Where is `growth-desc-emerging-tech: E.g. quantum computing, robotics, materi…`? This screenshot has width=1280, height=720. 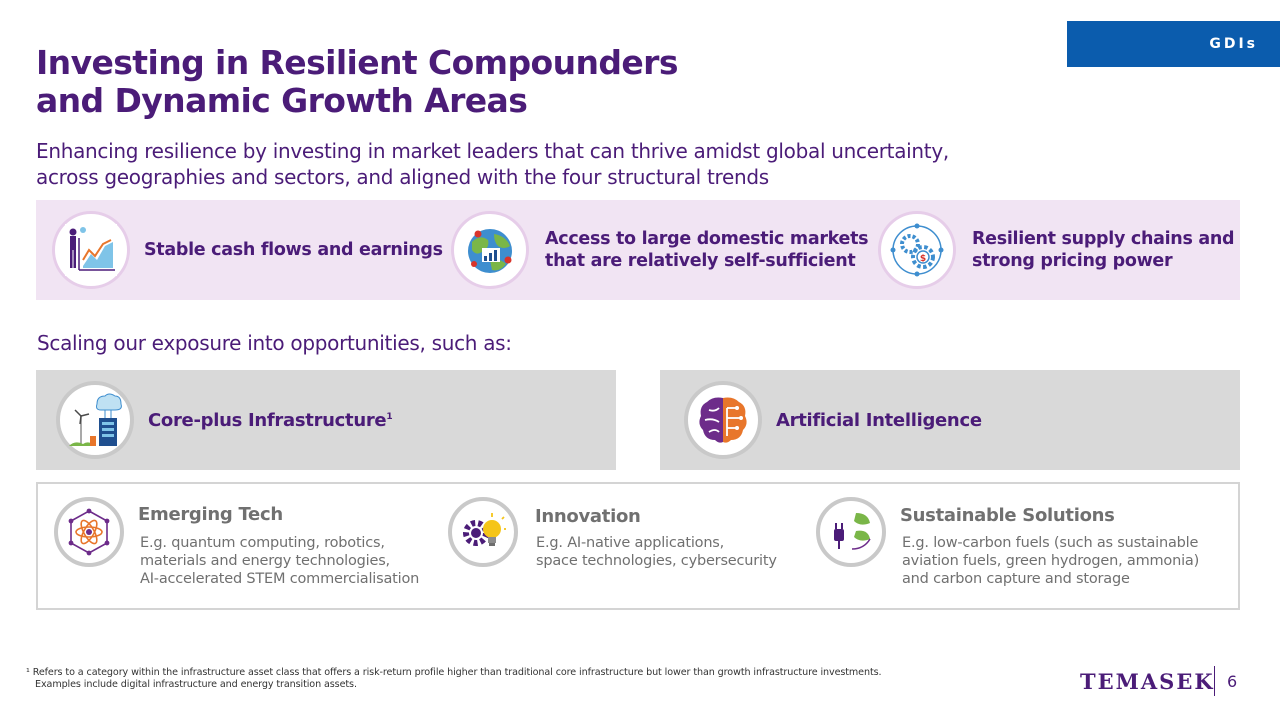
growth-desc-emerging-tech: E.g. quantum computing, robotics, materi… is located at coordinates (279, 561).